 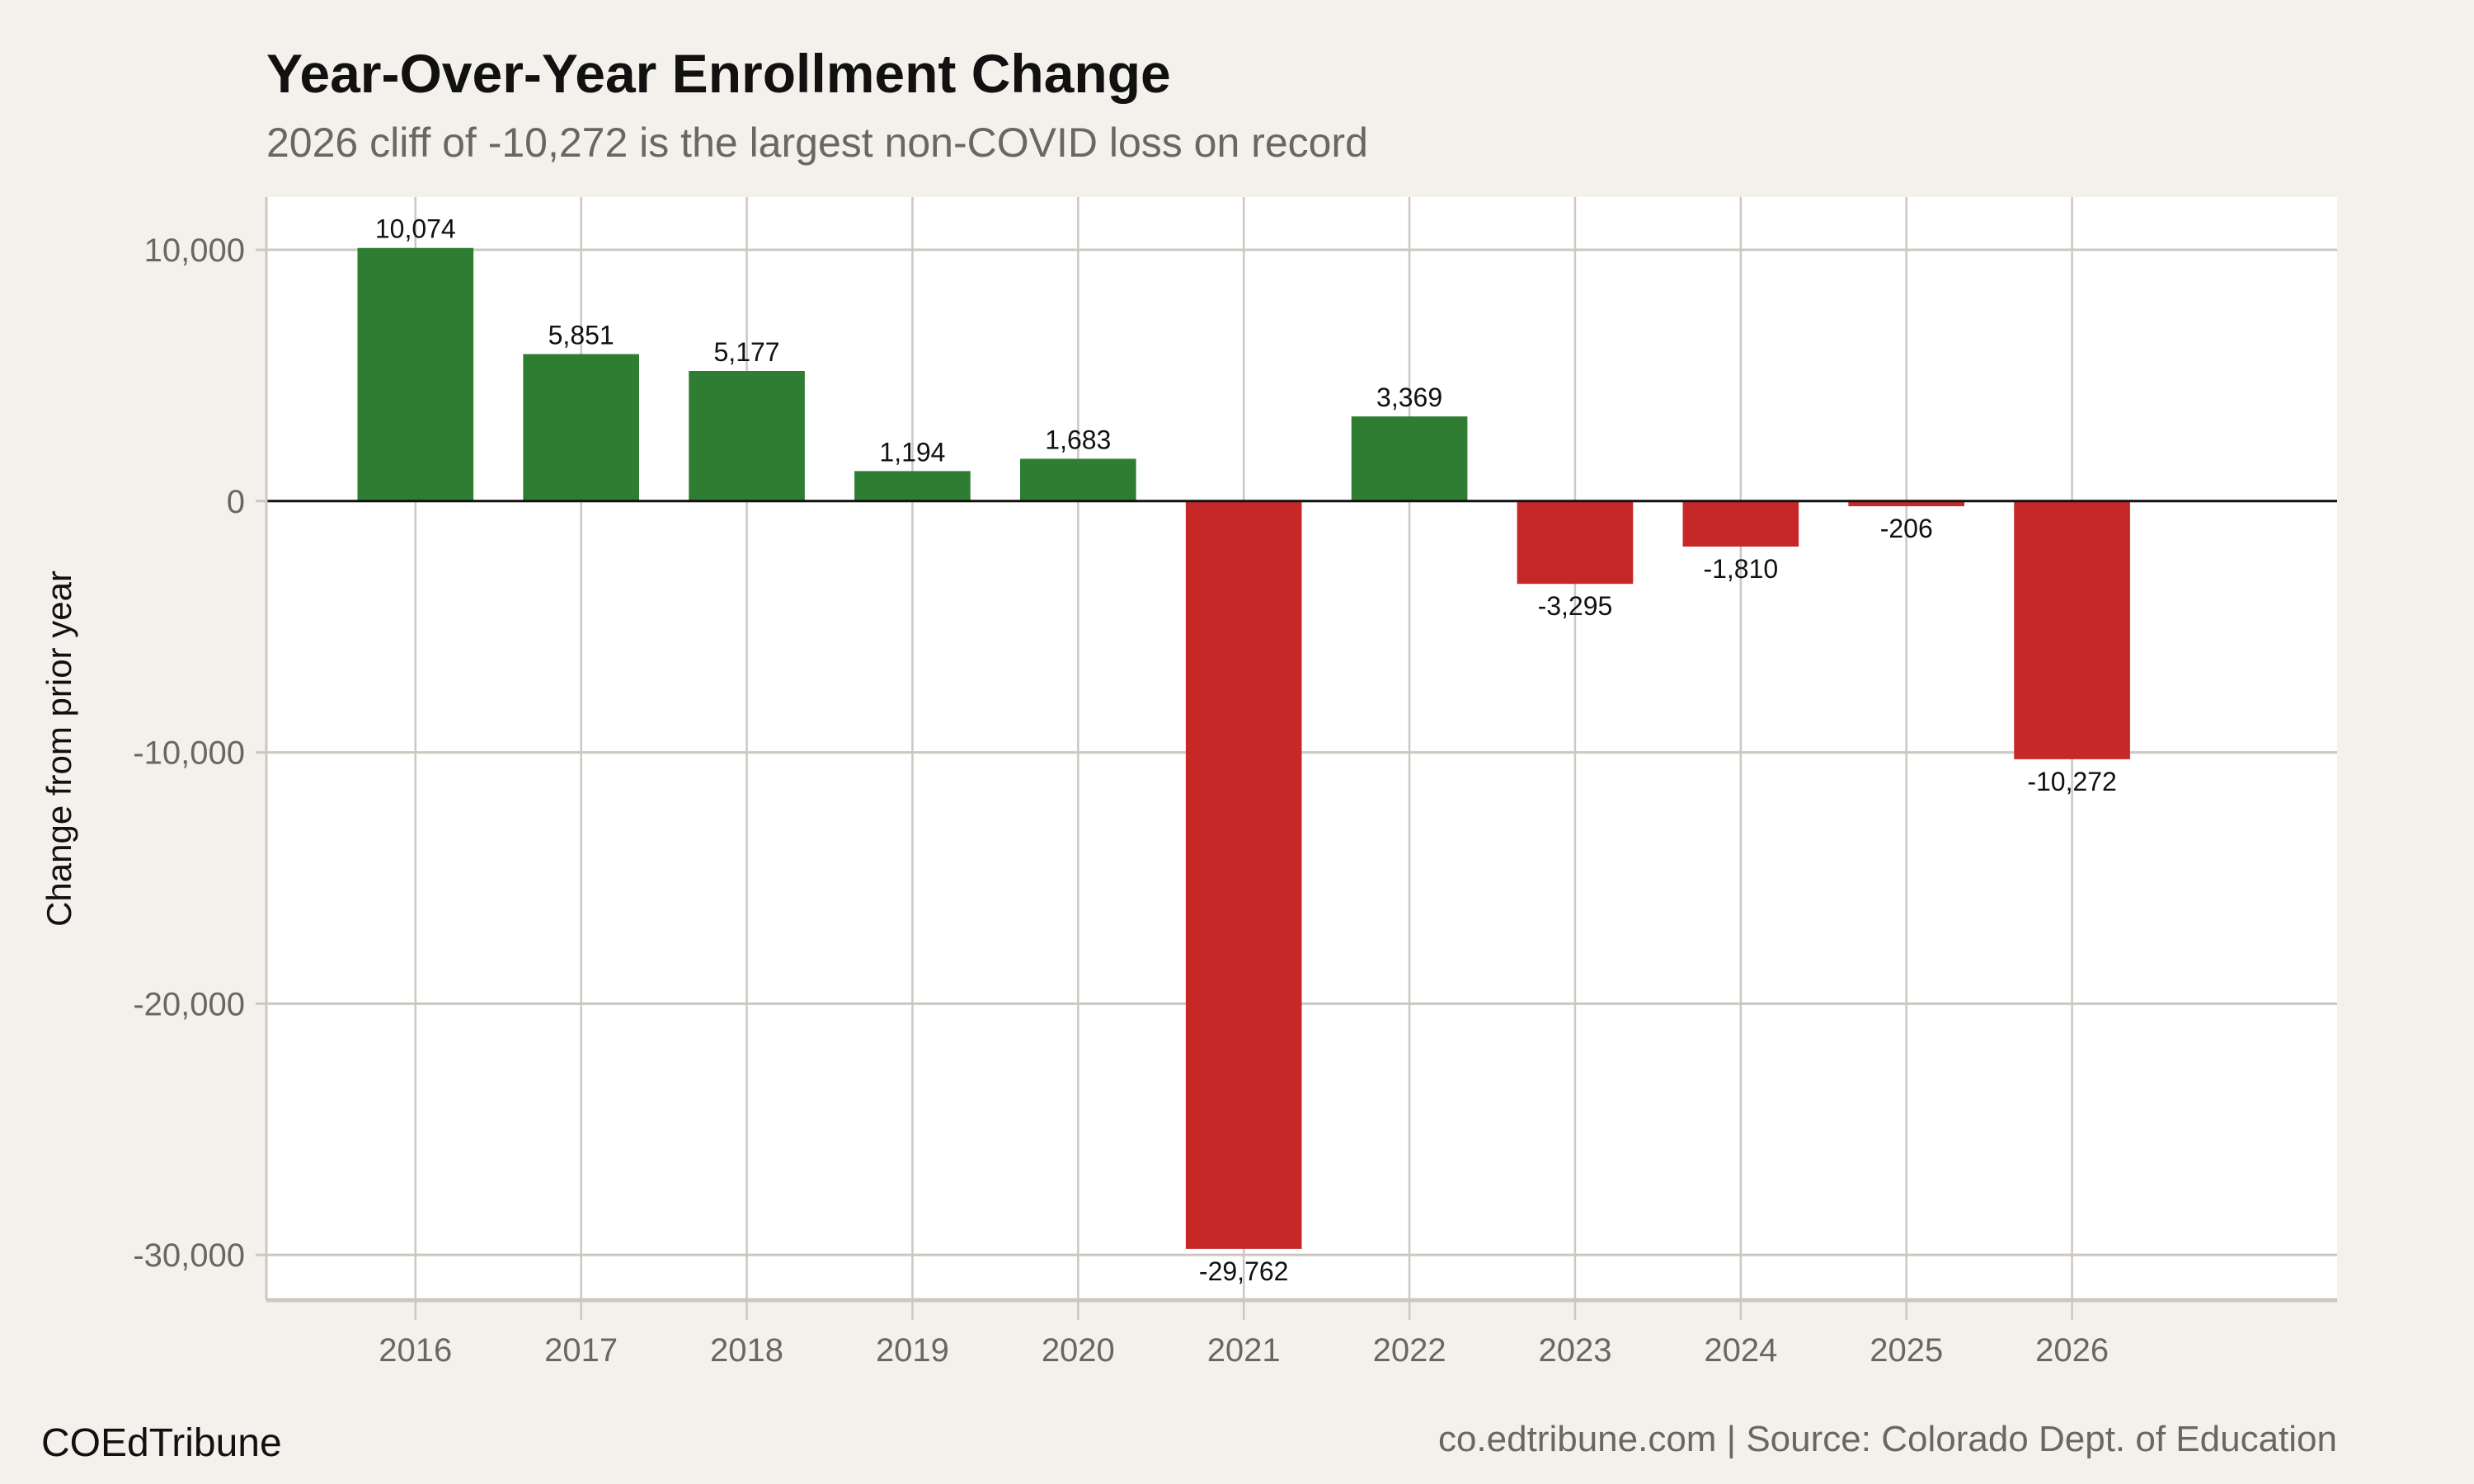 What do you see at coordinates (1244, 1350) in the screenshot?
I see `x-tick-label: 2021` at bounding box center [1244, 1350].